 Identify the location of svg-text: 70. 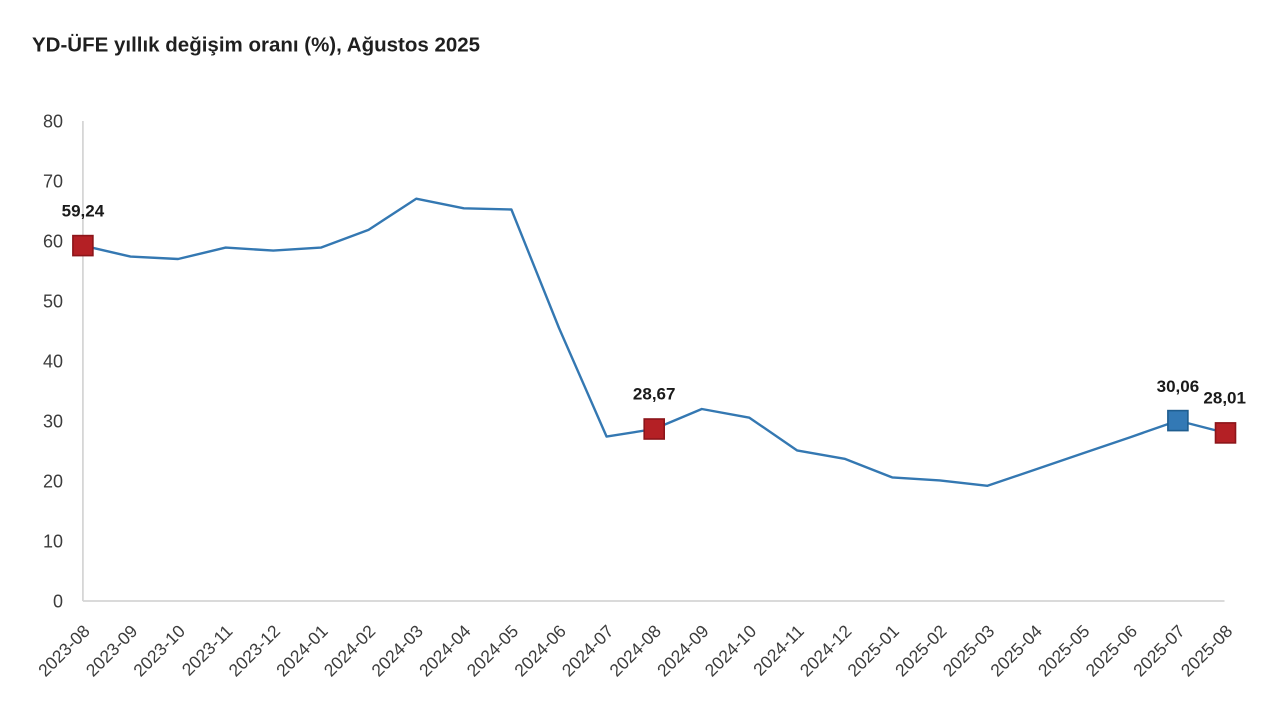
(53, 182).